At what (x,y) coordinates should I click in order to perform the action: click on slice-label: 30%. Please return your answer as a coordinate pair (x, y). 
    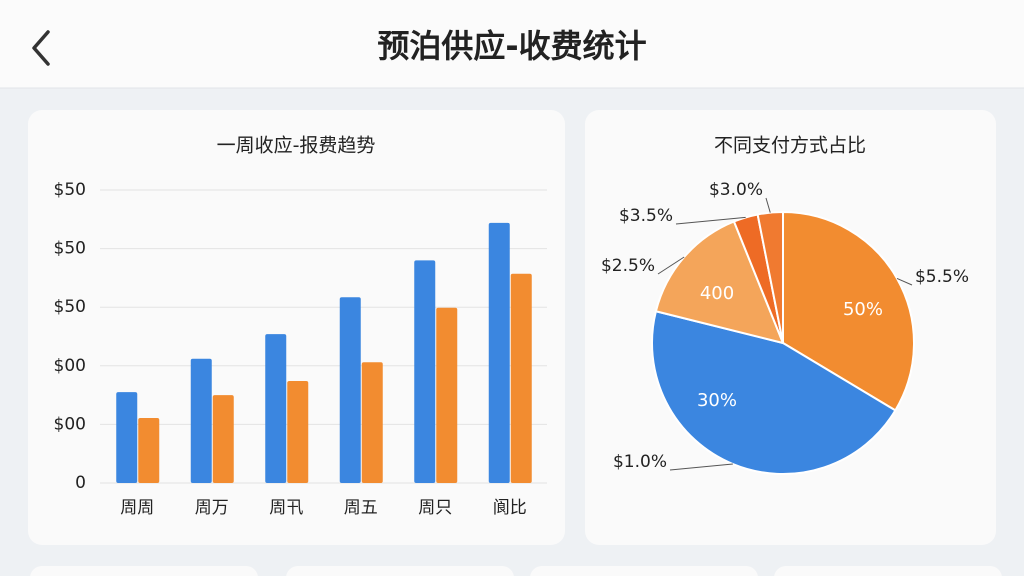
    Looking at the image, I should click on (717, 400).